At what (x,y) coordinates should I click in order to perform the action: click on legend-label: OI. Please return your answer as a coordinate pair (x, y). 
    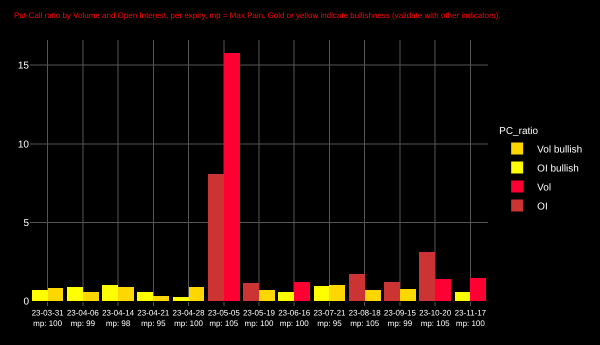
    Looking at the image, I should click on (542, 206).